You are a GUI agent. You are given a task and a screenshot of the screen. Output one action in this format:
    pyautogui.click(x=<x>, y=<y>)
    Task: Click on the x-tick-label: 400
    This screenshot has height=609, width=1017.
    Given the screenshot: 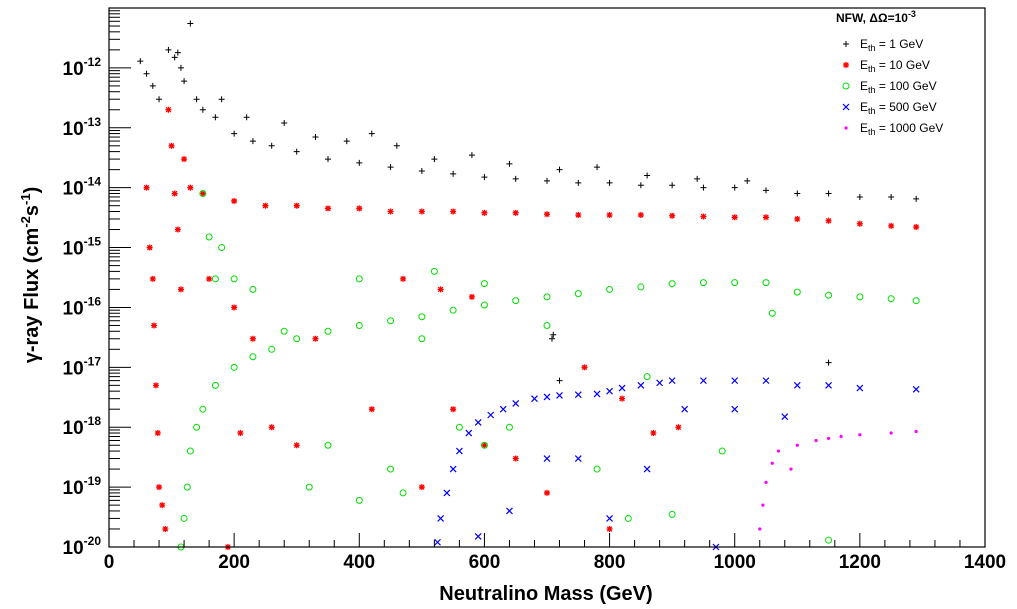 What is the action you would take?
    pyautogui.click(x=359, y=562)
    